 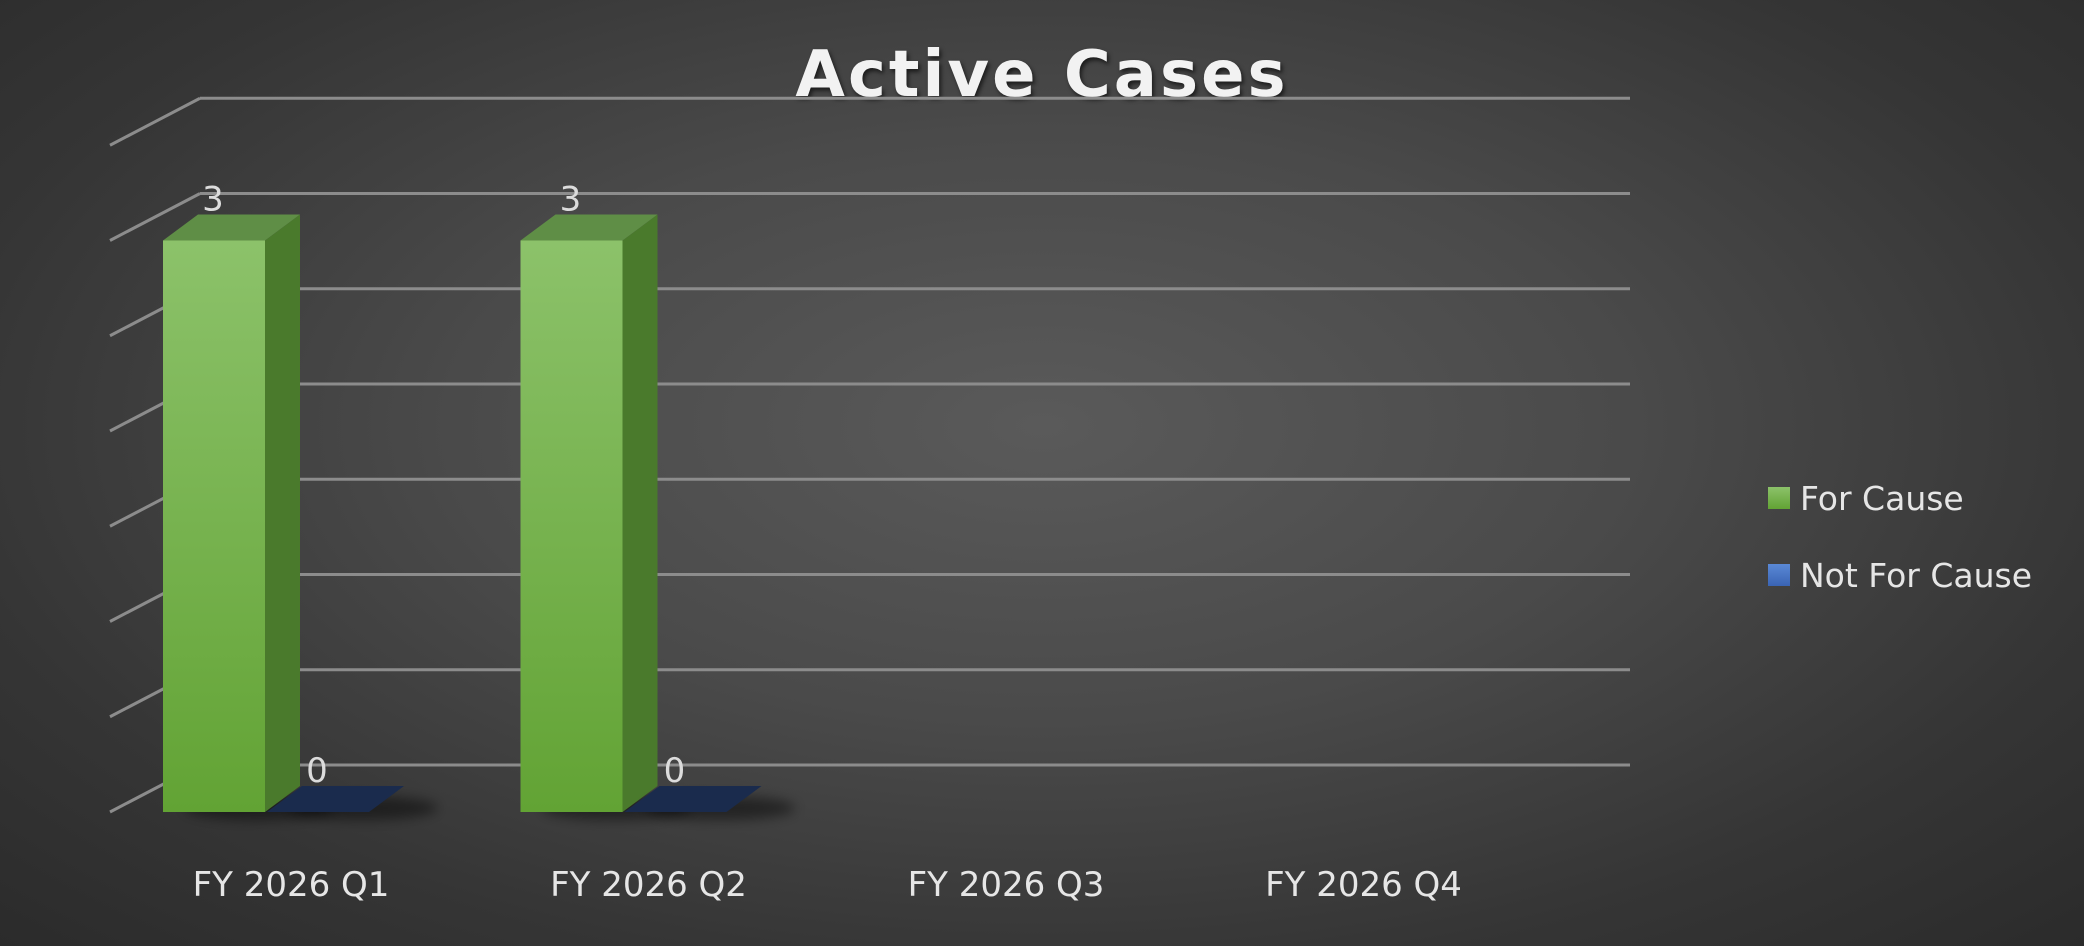 I want to click on legend-item-for-cause: For Cause, so click(x=1900, y=498).